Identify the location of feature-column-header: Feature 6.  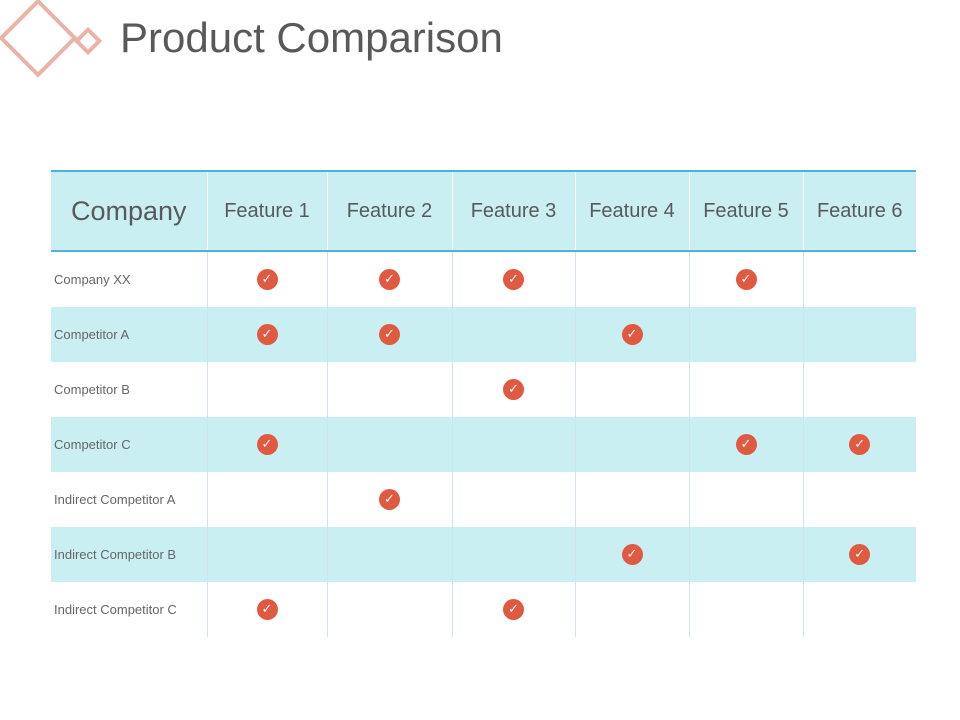
(859, 211).